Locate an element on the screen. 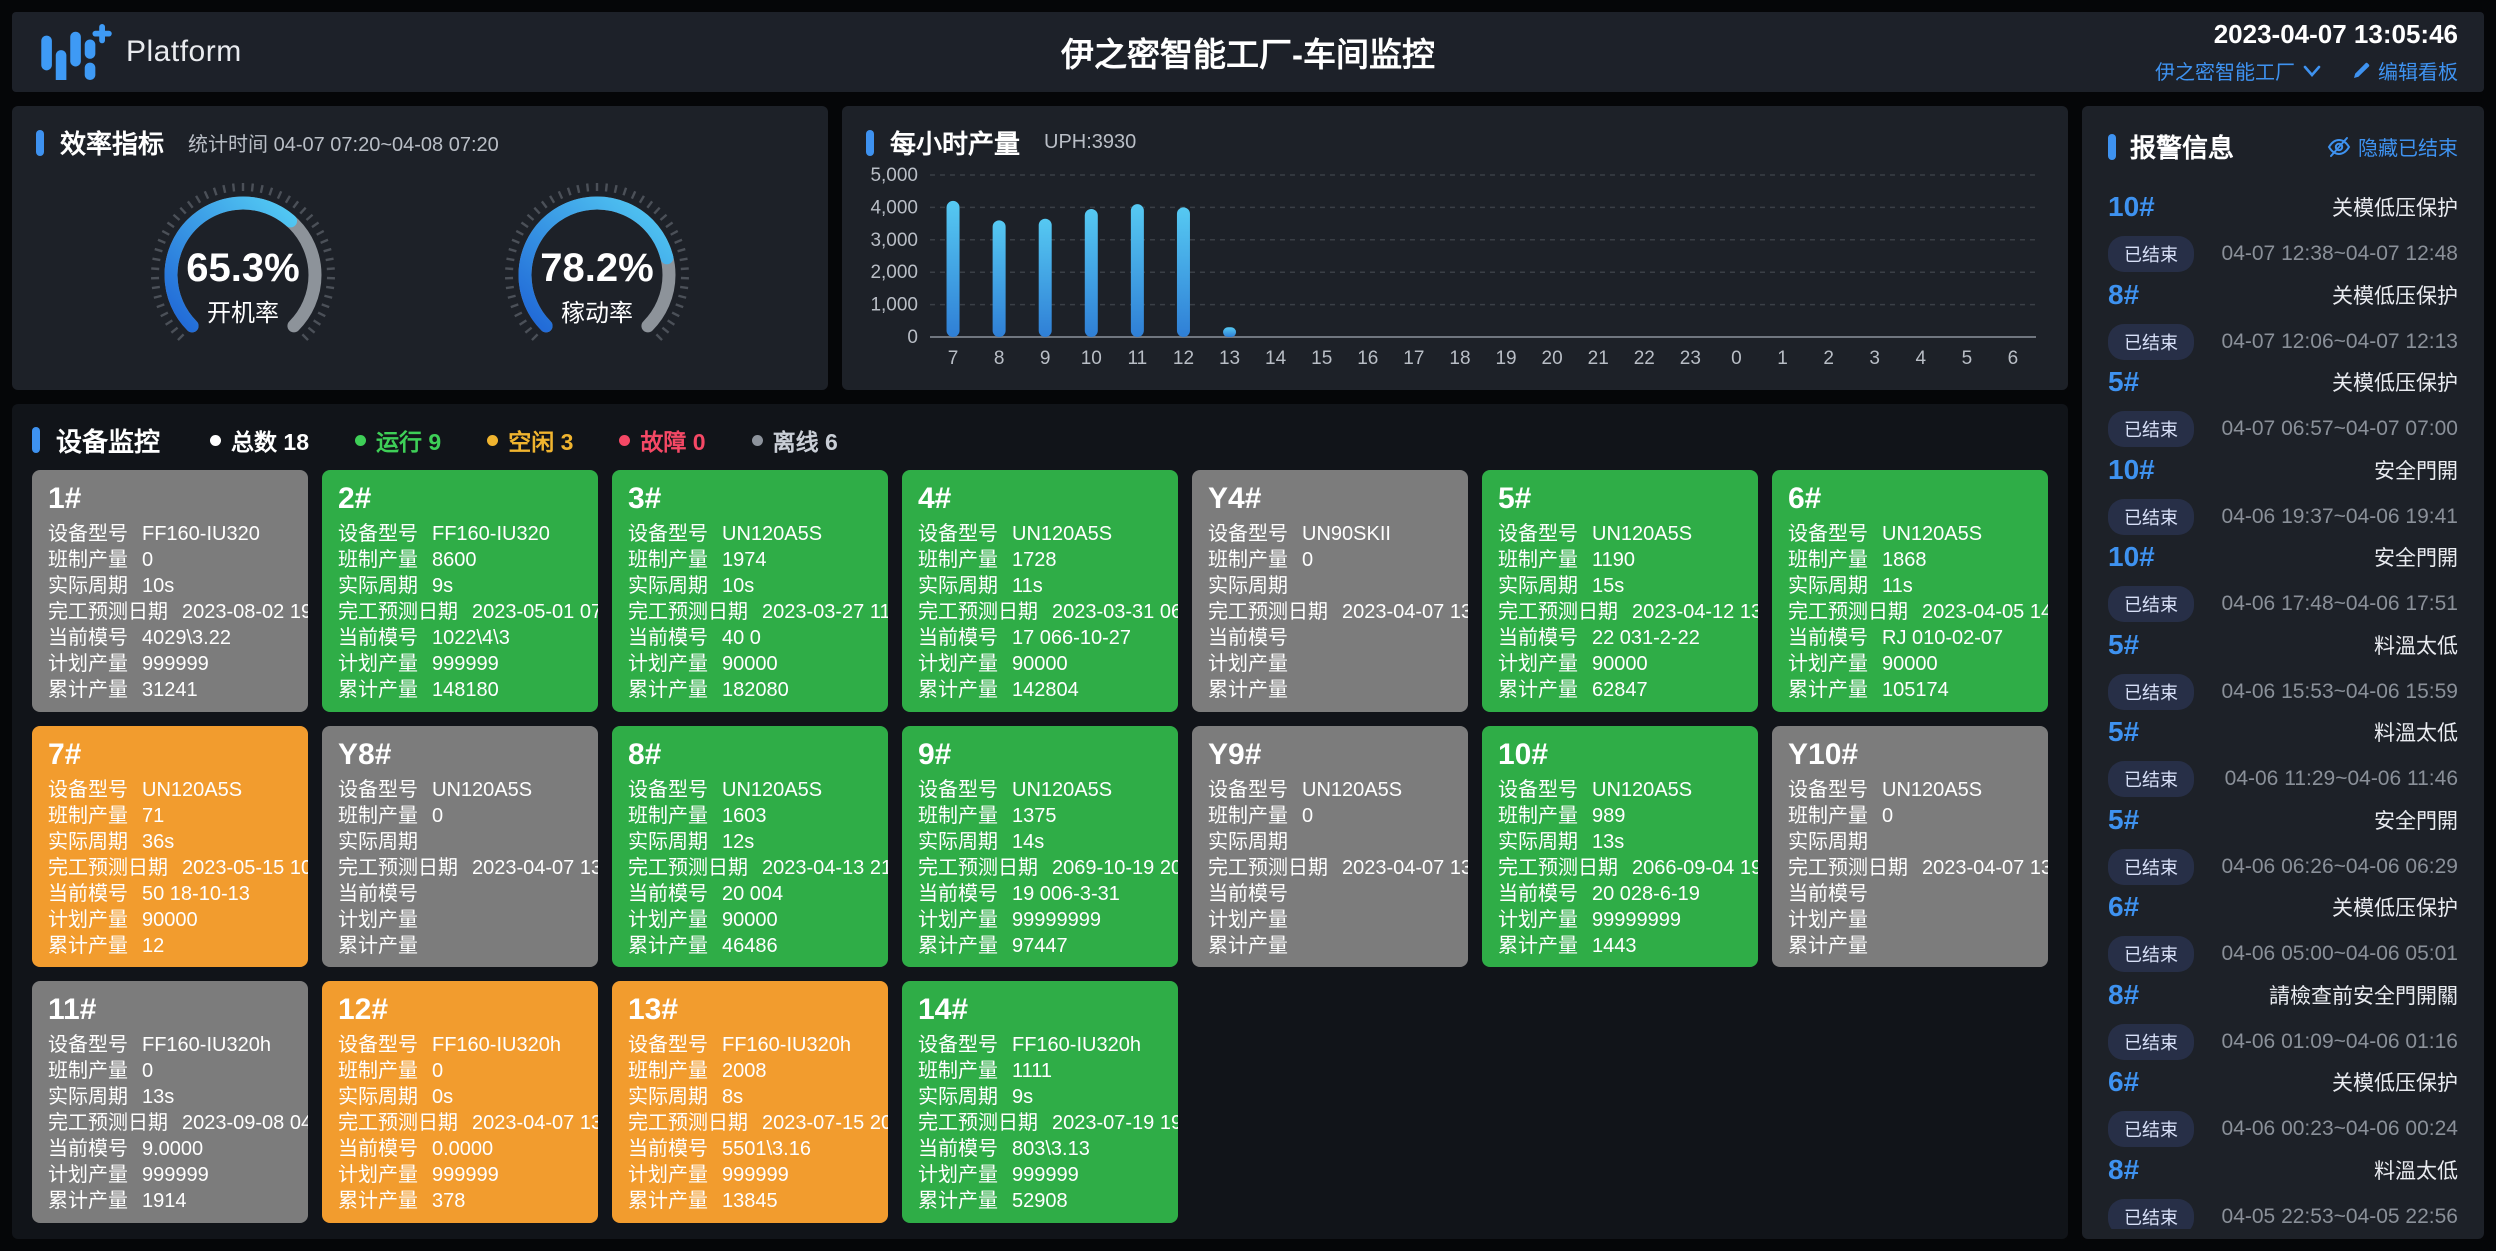  alarm-time-range: 04-06 17:48~04-06 17:51 is located at coordinates (2339, 603).